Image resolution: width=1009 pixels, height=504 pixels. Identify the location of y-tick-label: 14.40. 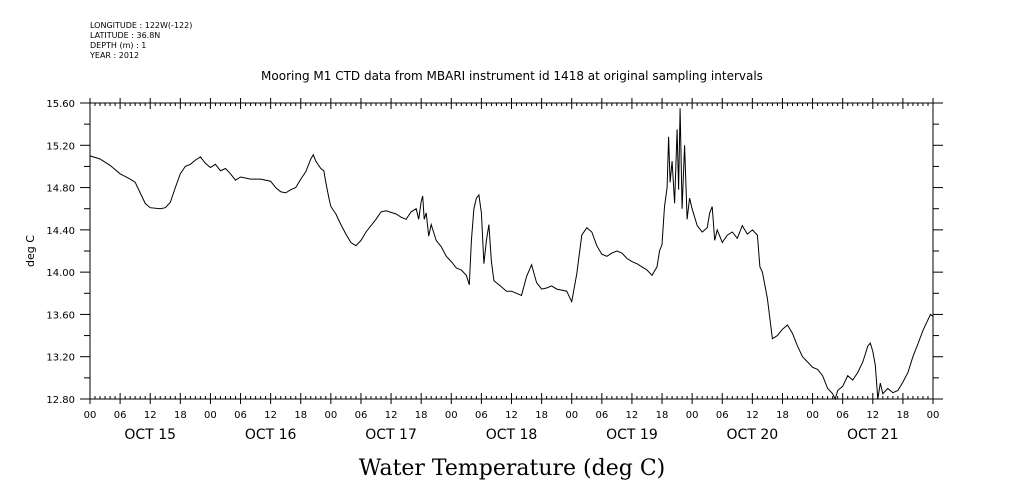
(60, 231).